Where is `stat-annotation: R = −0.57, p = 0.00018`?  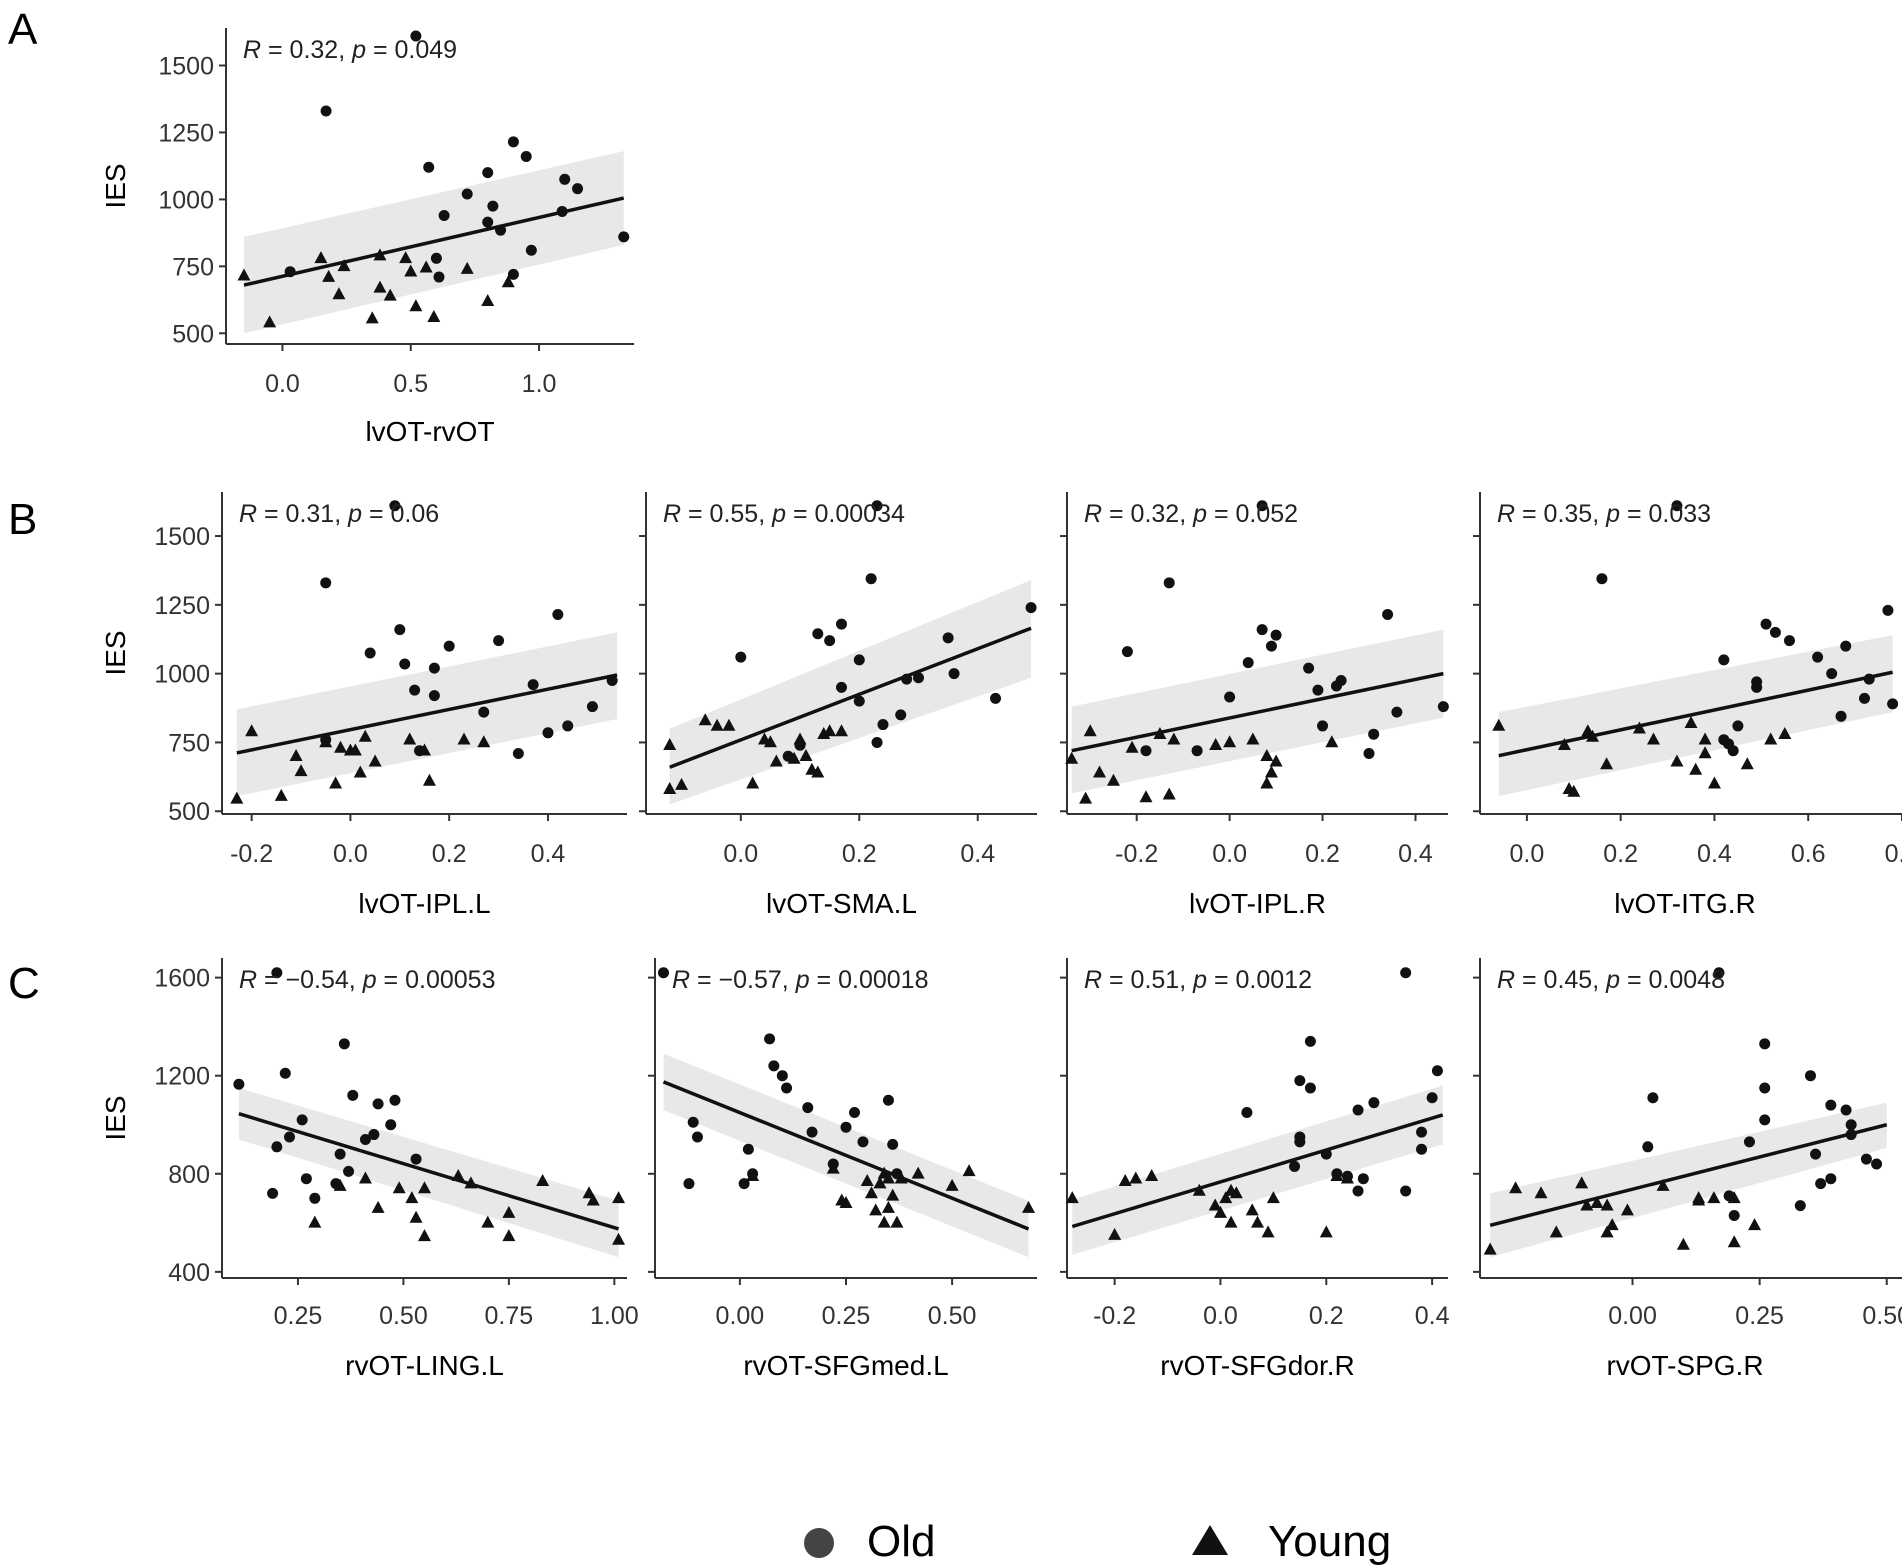 stat-annotation: R = −0.57, p = 0.00018 is located at coordinates (800, 980).